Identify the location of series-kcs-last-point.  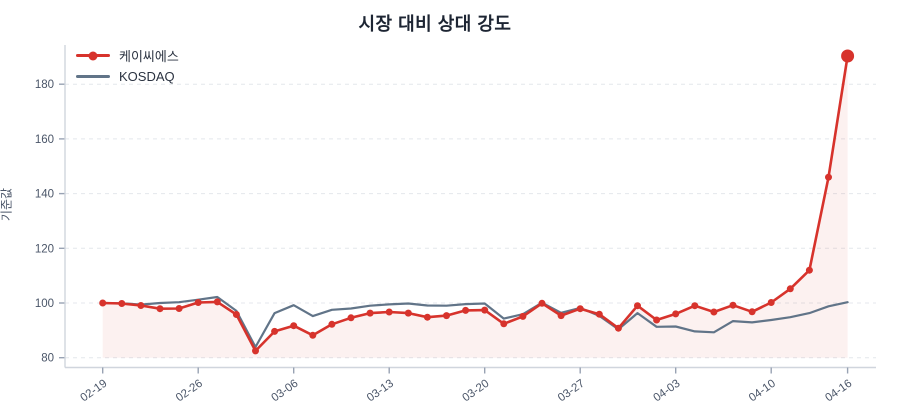
(848, 56).